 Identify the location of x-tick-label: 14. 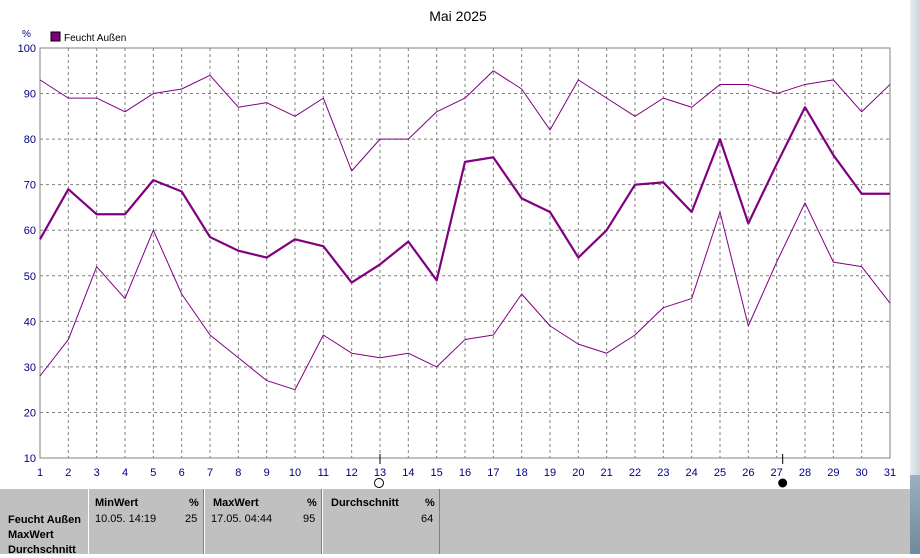
(408, 473).